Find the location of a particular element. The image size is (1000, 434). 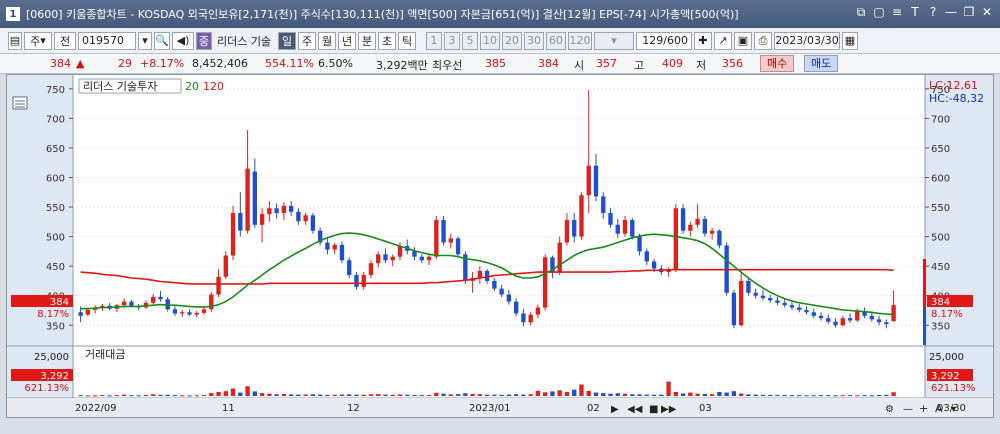

prev-button: 전 is located at coordinates (65, 40).